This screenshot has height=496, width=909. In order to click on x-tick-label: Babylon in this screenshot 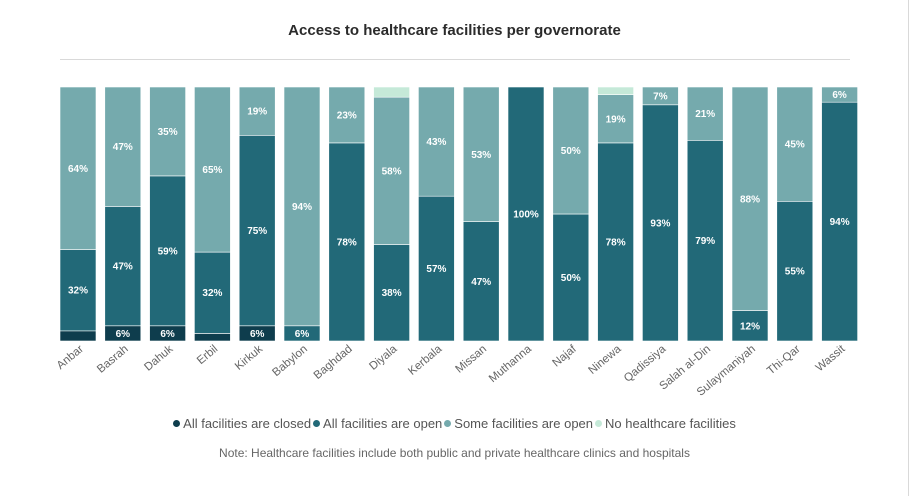, I will do `click(290, 361)`.